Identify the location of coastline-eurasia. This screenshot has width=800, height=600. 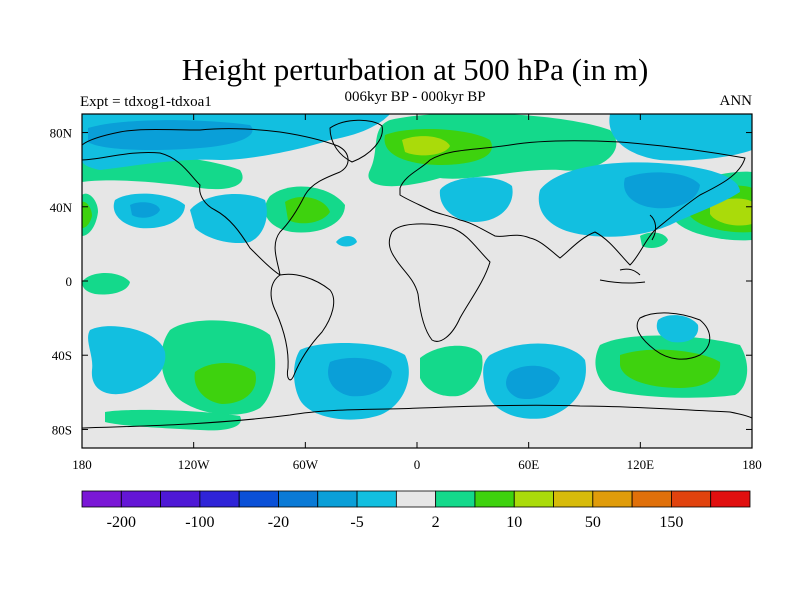
(572, 203).